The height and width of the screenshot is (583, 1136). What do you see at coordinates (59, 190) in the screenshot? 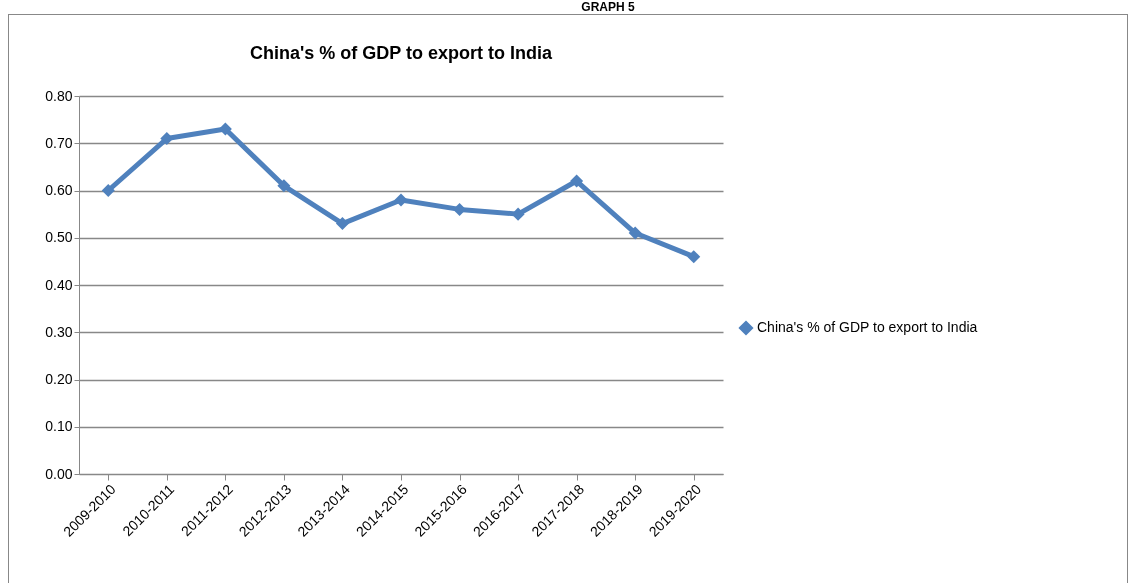
I see `y-tick-label: 0.60` at bounding box center [59, 190].